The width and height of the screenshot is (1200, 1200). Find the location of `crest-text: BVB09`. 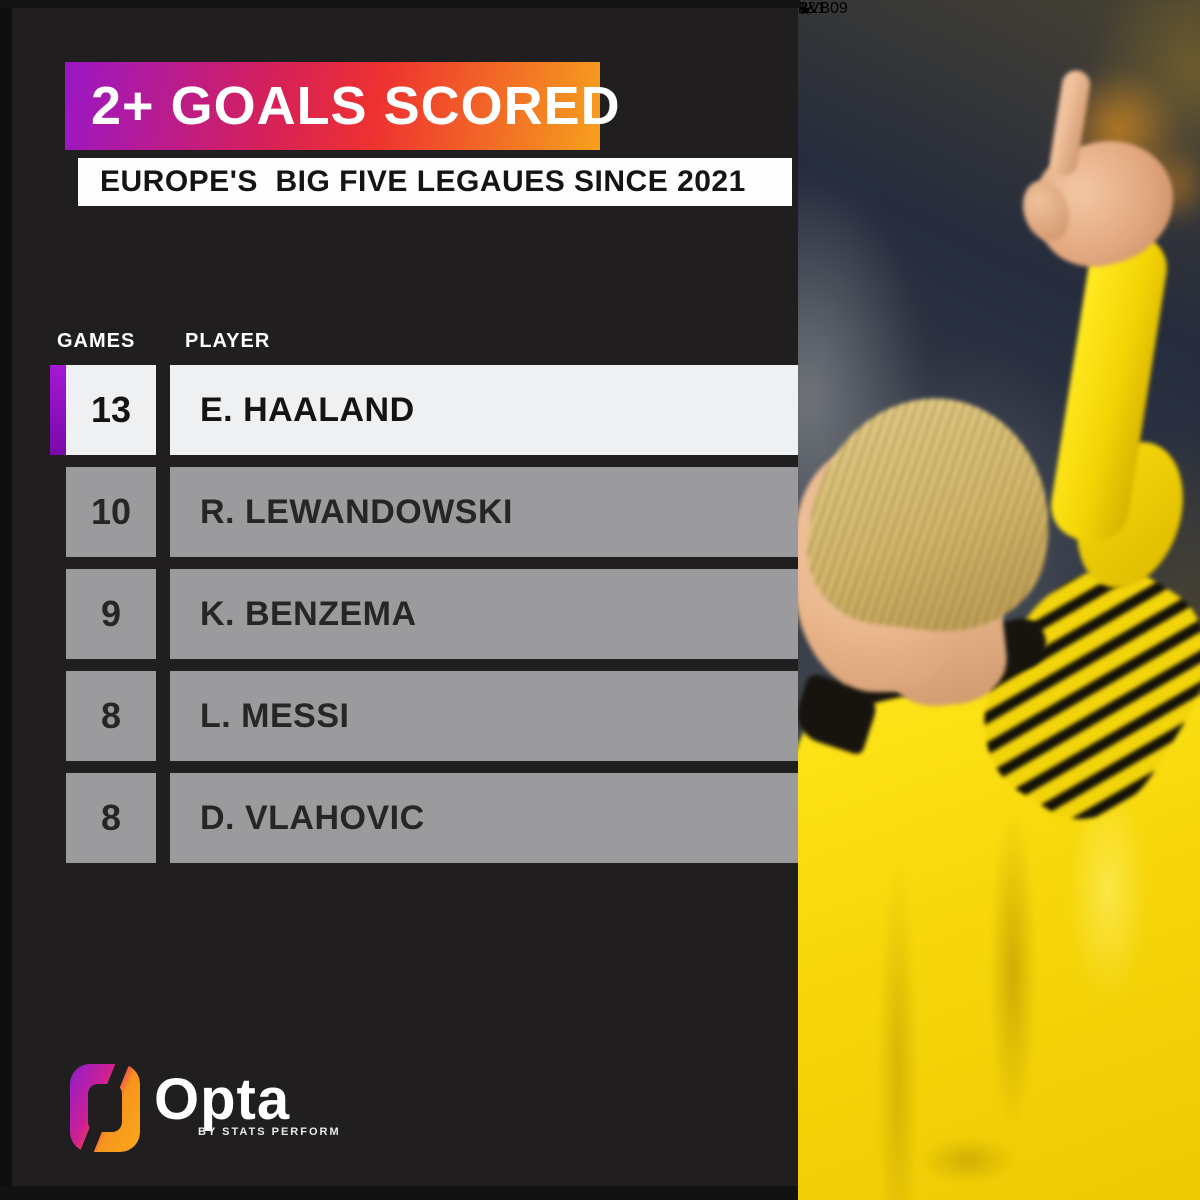

crest-text: BVB09 is located at coordinates (823, 8).